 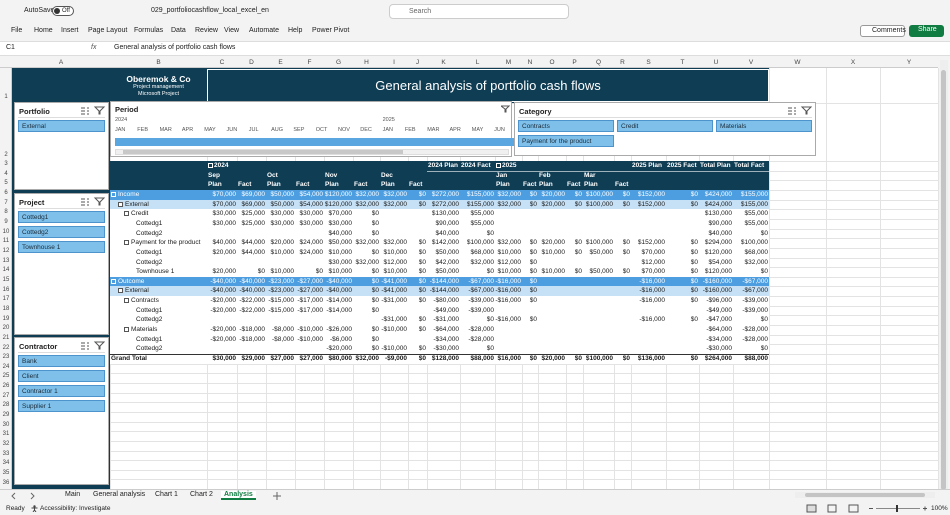 I want to click on row-header: 26, so click(x=6, y=386).